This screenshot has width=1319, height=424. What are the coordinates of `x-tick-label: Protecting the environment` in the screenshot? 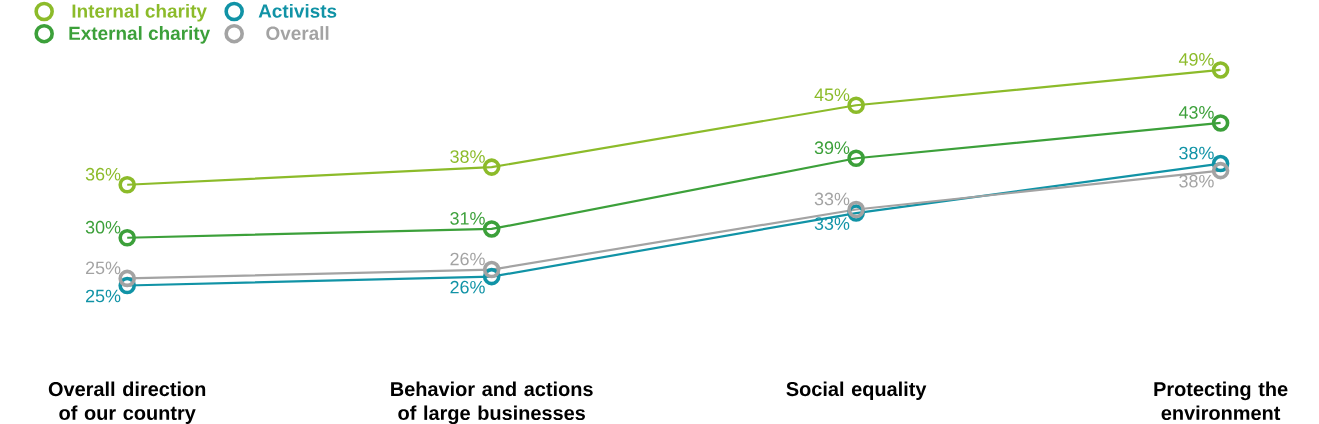 It's located at (1221, 401).